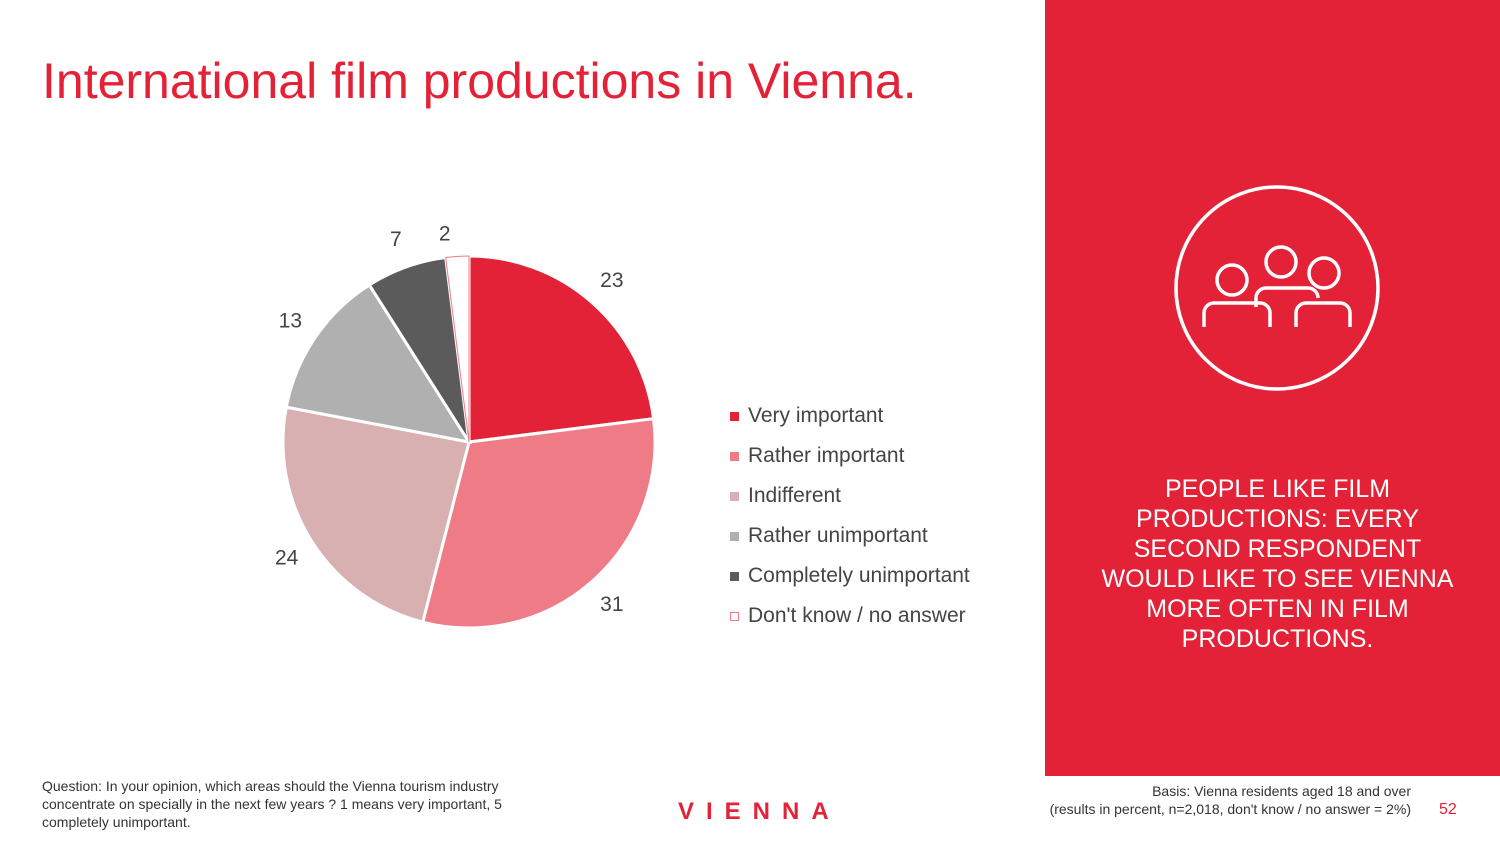 This screenshot has height=844, width=1500. I want to click on data-label: 2, so click(445, 233).